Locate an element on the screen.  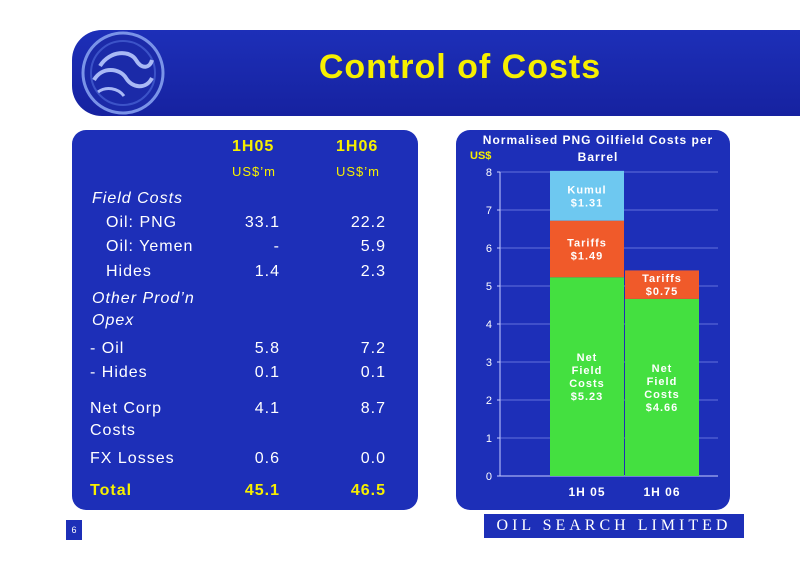
bar-label-net-field-costs-1-3: $4.66 is located at coordinates (662, 408).